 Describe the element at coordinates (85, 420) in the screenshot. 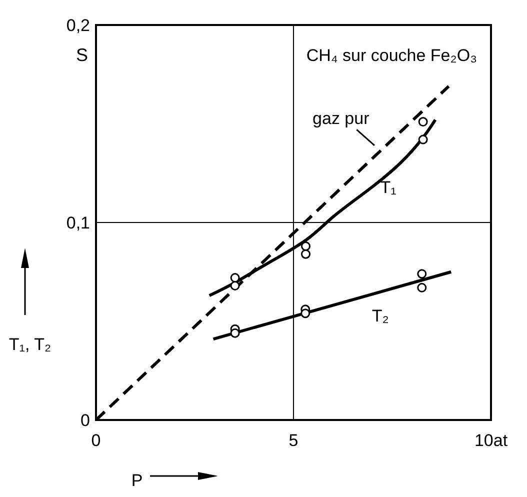

I see `y-tick-label: 0` at that location.